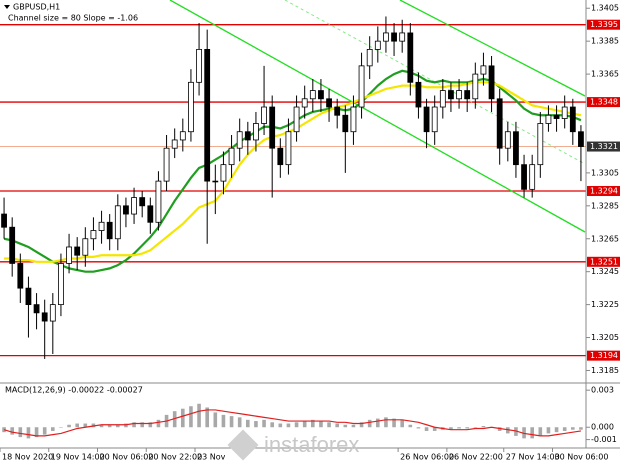 The height and width of the screenshot is (465, 620). Describe the element at coordinates (605, 271) in the screenshot. I see `y-tick-label: 1.3245` at that location.